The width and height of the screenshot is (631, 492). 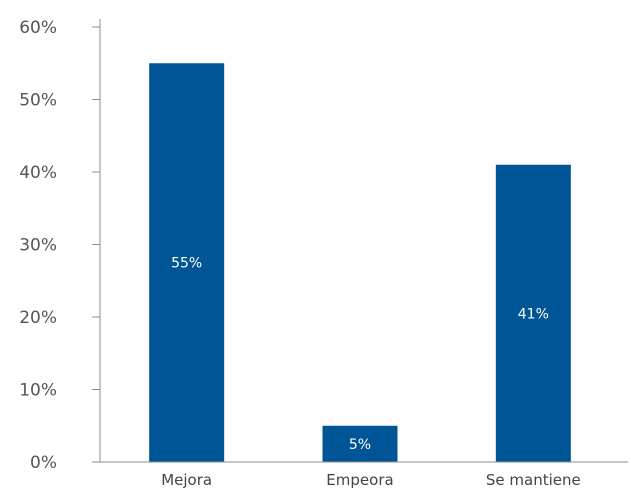 I want to click on data-label: 55%, so click(x=186, y=264).